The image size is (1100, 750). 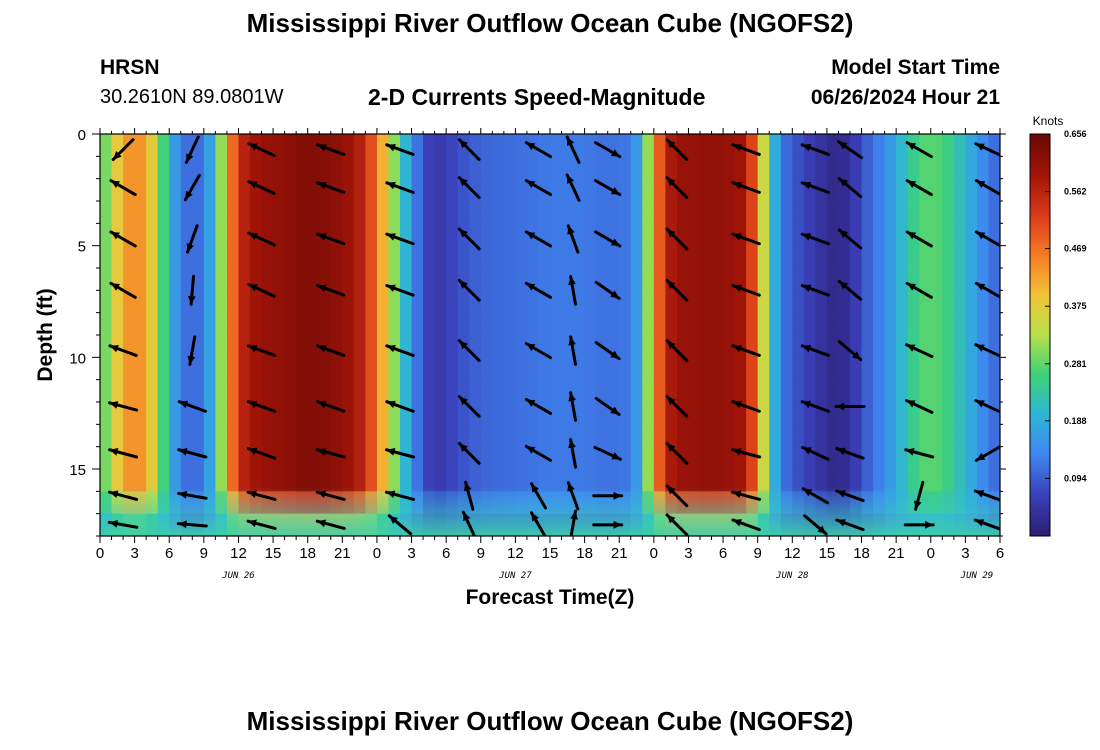 What do you see at coordinates (861, 553) in the screenshot?
I see `x-tick-label: 18` at bounding box center [861, 553].